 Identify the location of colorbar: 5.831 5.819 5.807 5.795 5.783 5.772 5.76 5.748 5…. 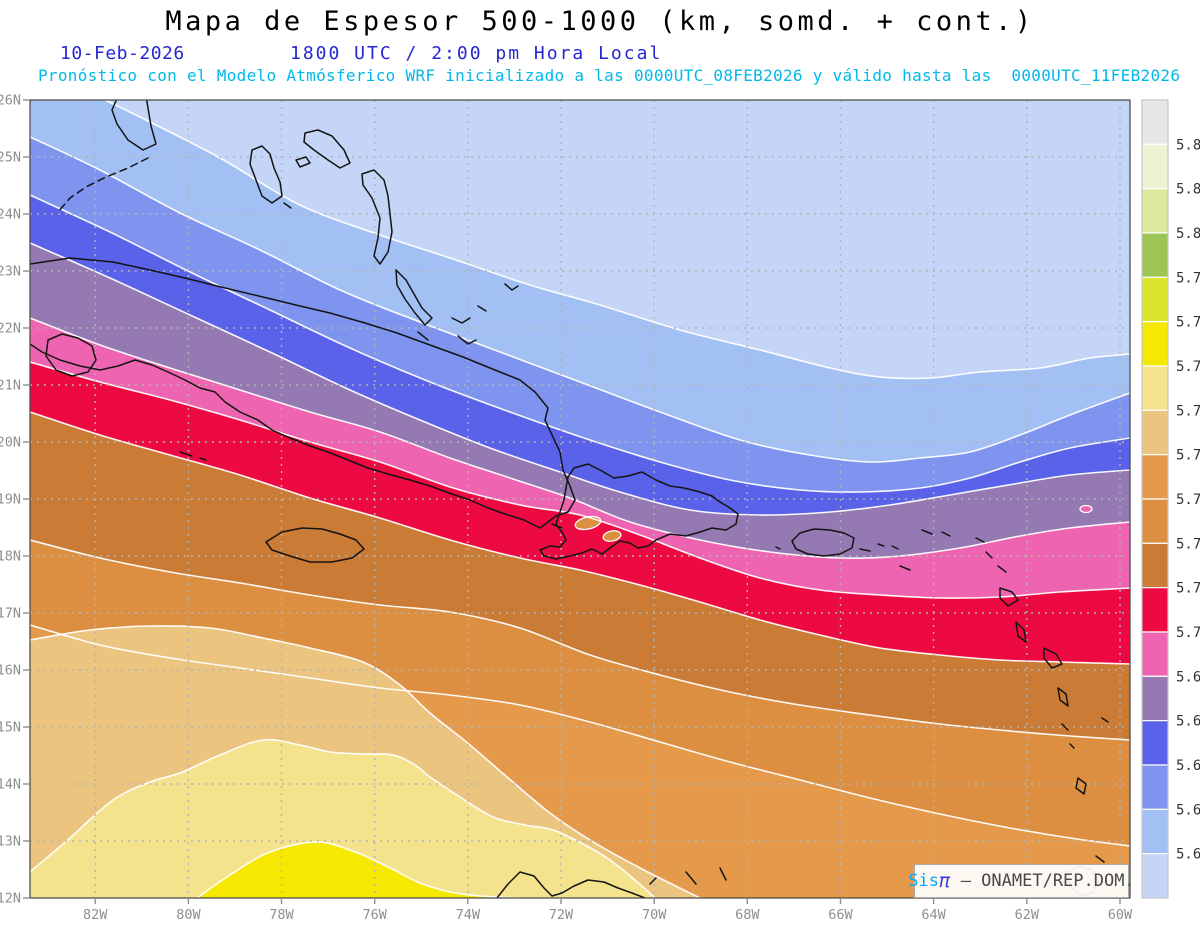
(1170, 499).